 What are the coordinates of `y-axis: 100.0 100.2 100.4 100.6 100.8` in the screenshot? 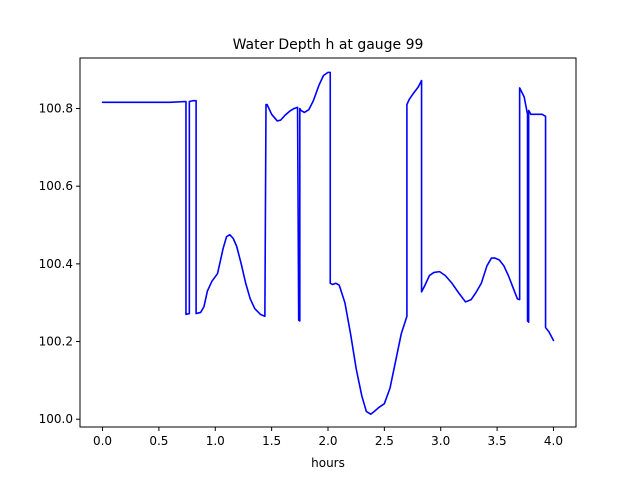 It's located at (59, 263).